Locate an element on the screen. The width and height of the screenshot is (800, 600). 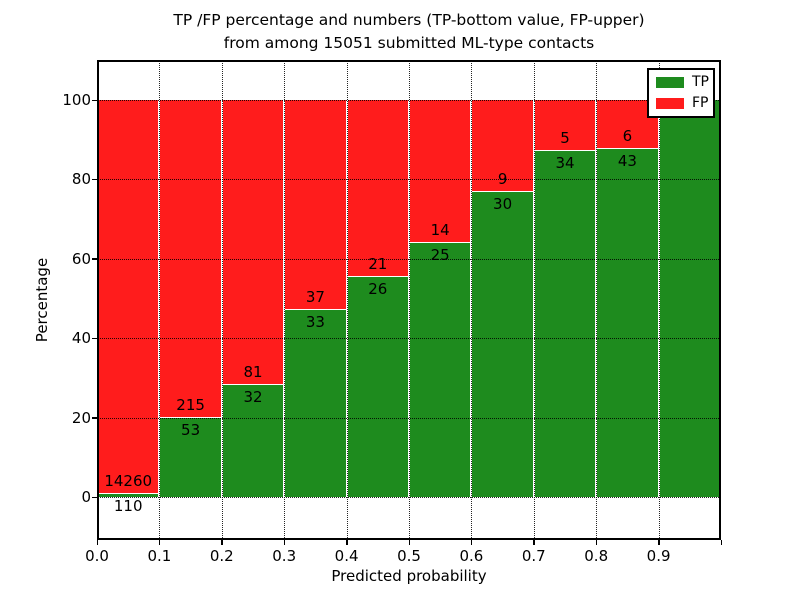
x-tick-label: 0.2 is located at coordinates (221, 556).